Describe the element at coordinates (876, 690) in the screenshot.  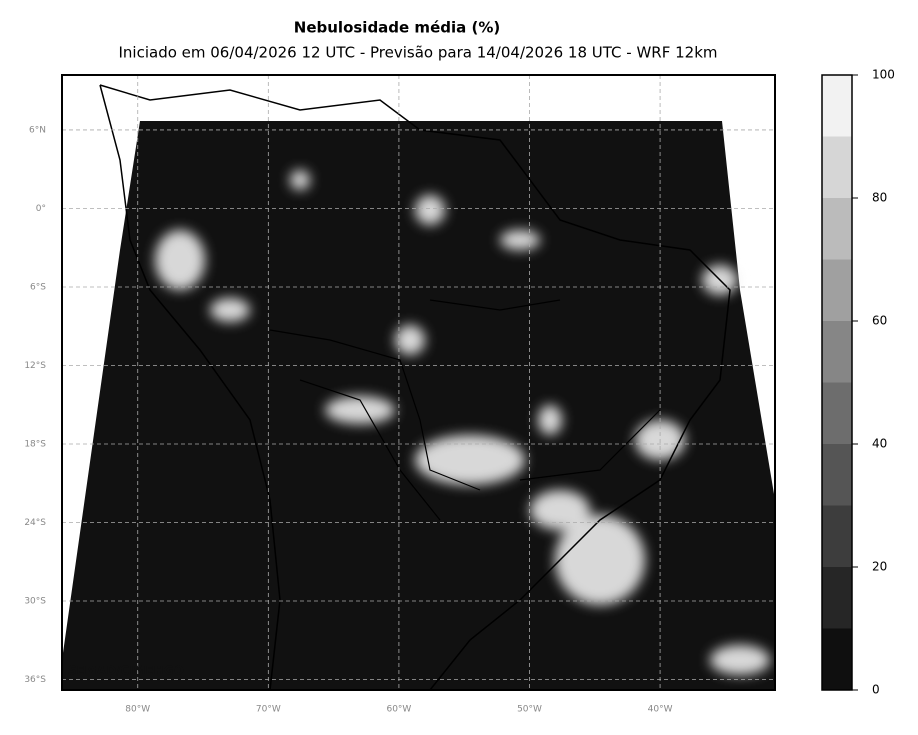
I see `colorbar-tick-label: 0` at that location.